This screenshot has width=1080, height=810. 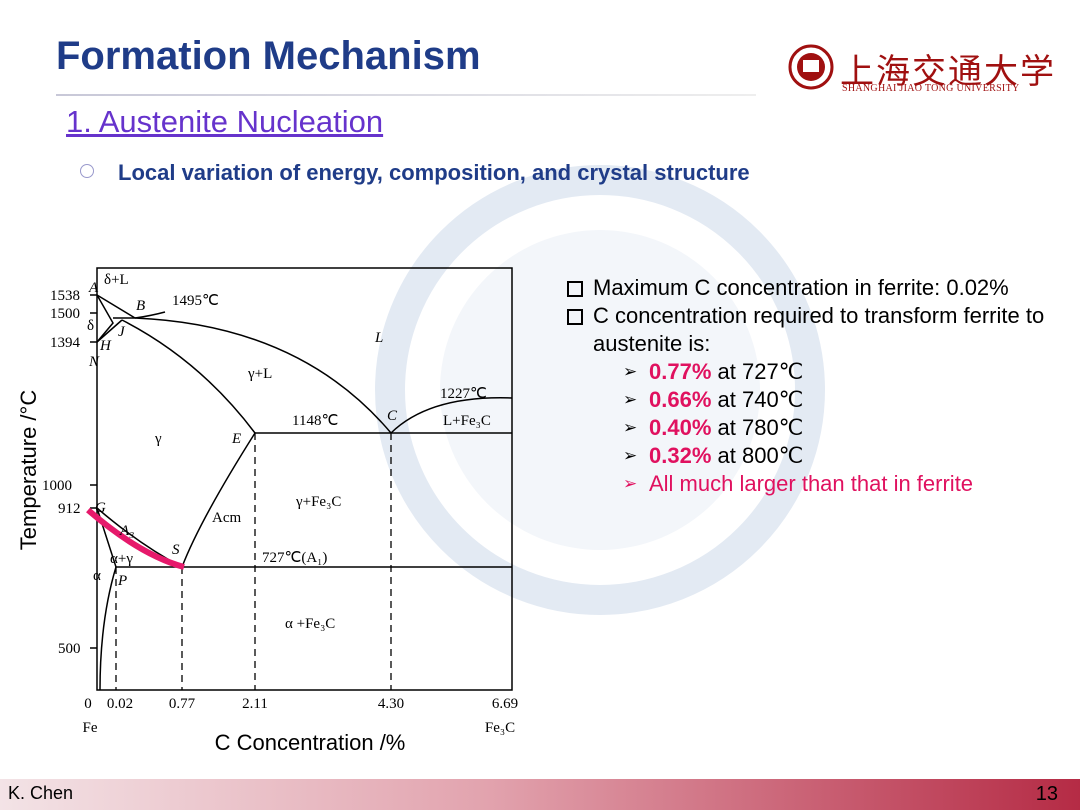 I want to click on footer-author: K. Chen, so click(x=41, y=793).